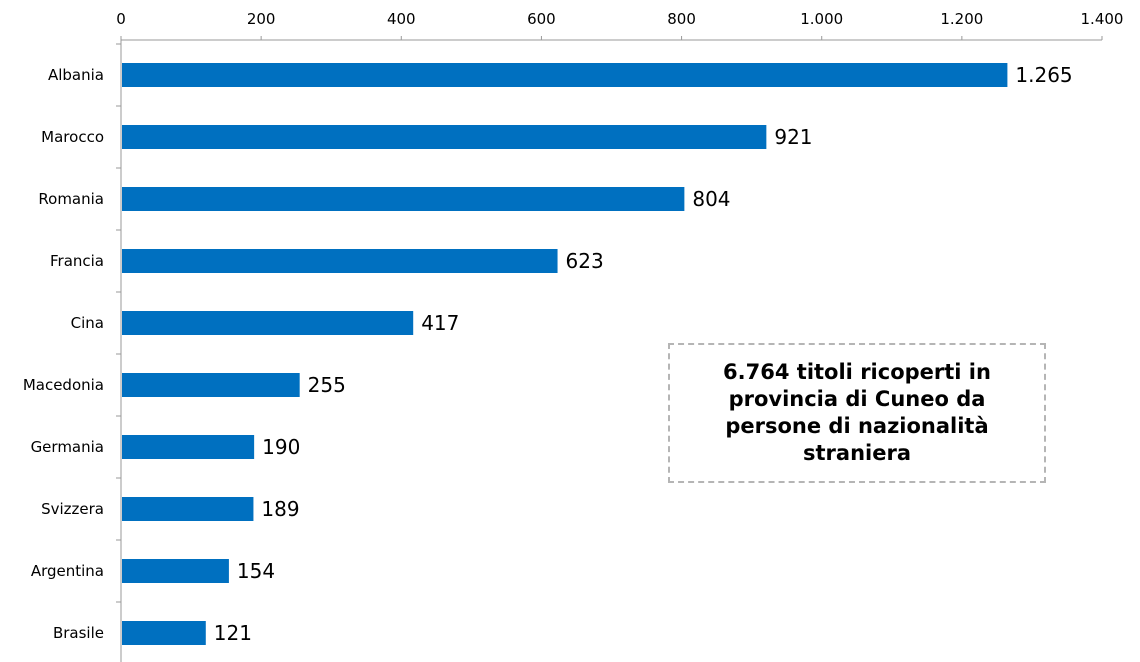 The height and width of the screenshot is (662, 1140). Describe the element at coordinates (793, 137) in the screenshot. I see `data-label: 921` at that location.